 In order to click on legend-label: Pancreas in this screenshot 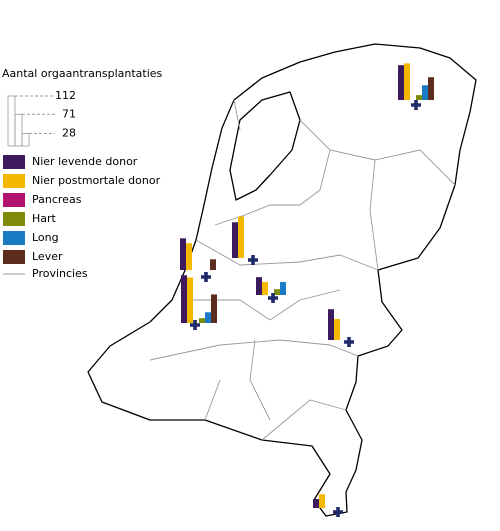, I will do `click(57, 199)`.